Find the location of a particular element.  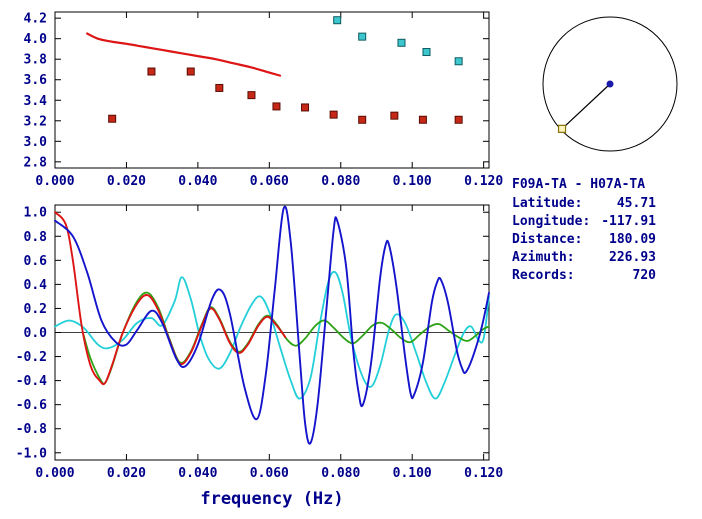

info-row-azimuth: Azimuth: 226.93 is located at coordinates (584, 258).